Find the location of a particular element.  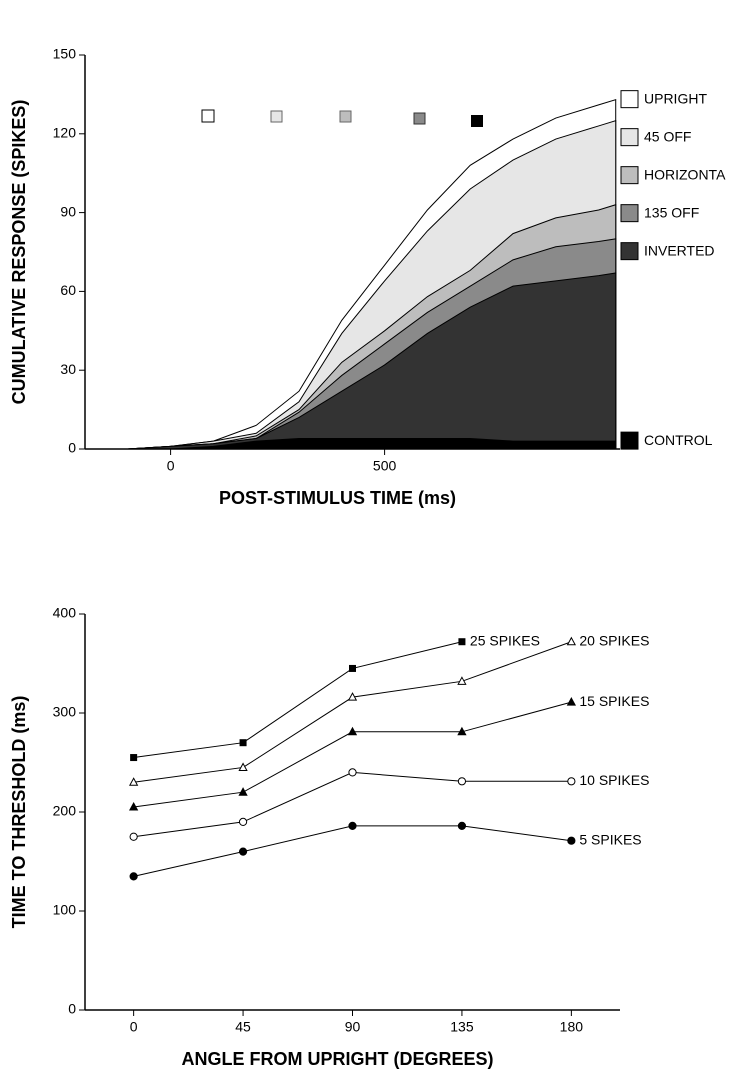

y-tick-label: 90 is located at coordinates (68, 211).